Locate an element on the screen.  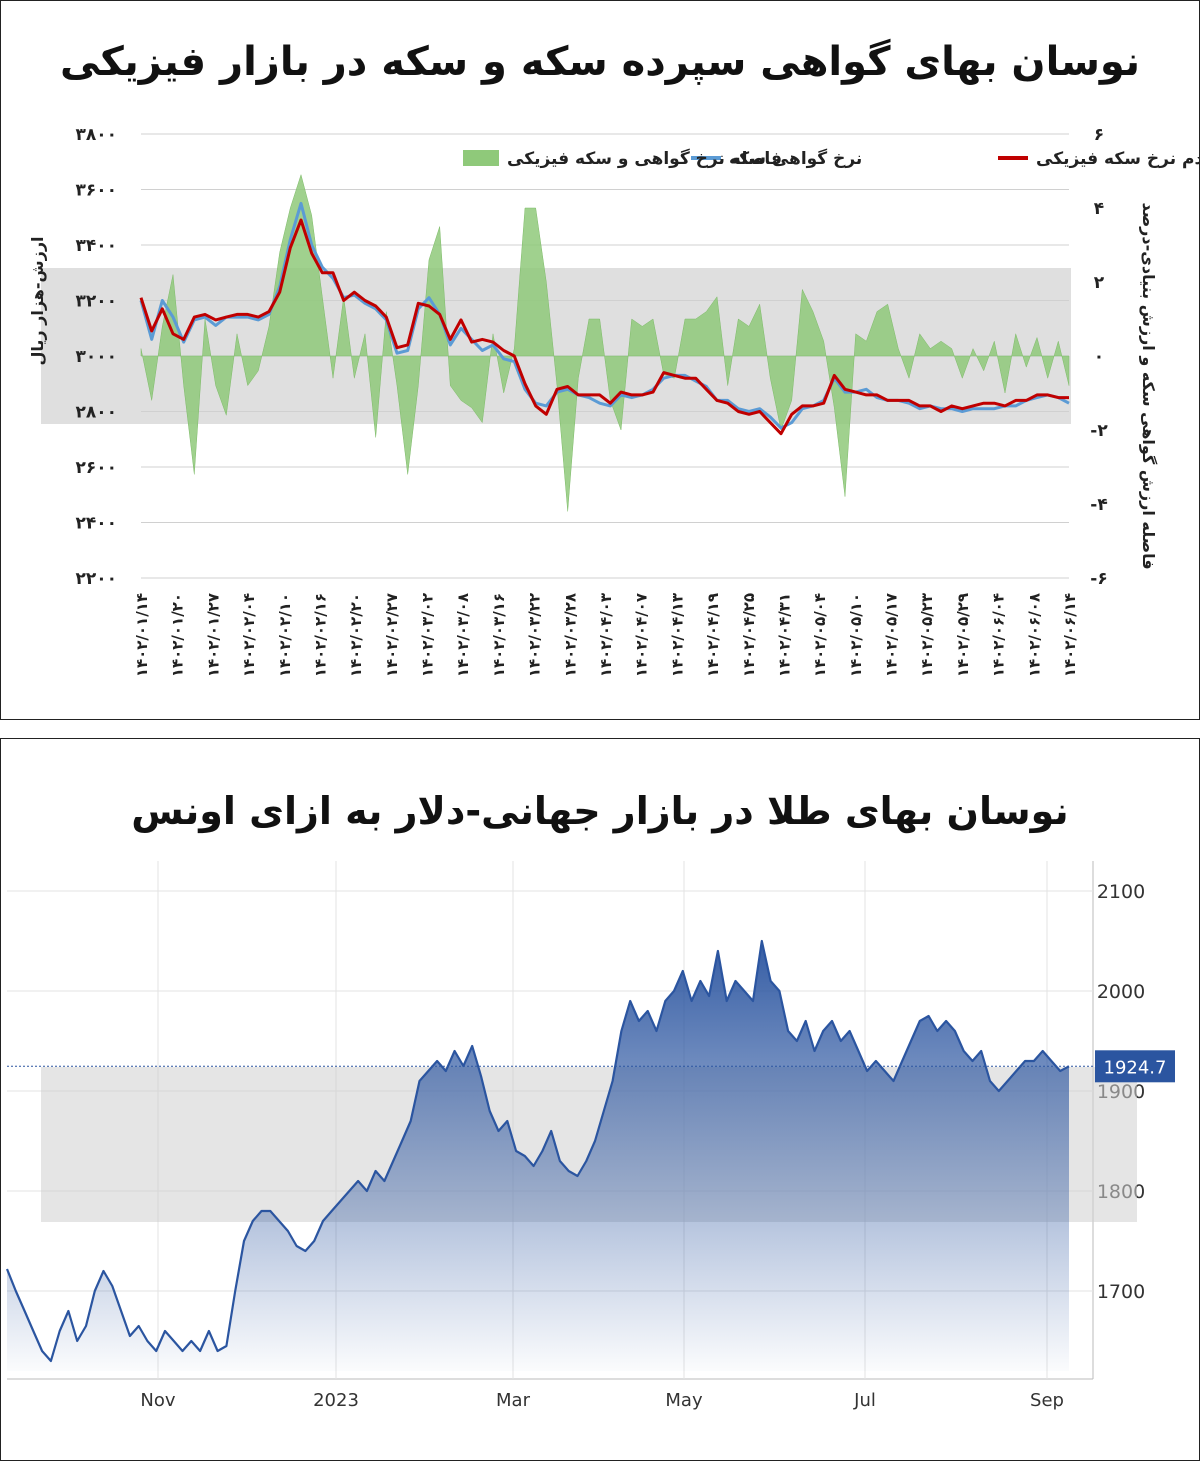
chart2-x-tick: Sep is located at coordinates (1047, 1400).